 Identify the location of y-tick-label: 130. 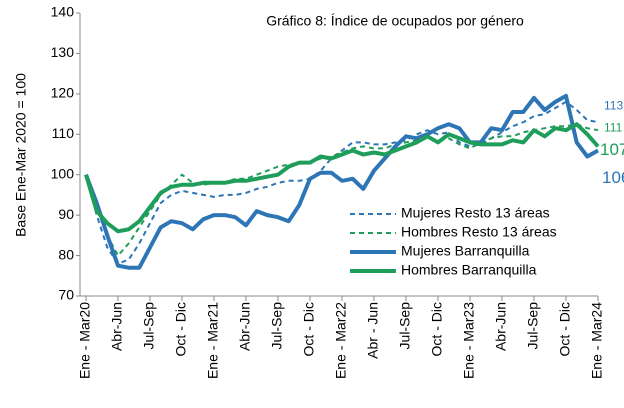
(63, 52).